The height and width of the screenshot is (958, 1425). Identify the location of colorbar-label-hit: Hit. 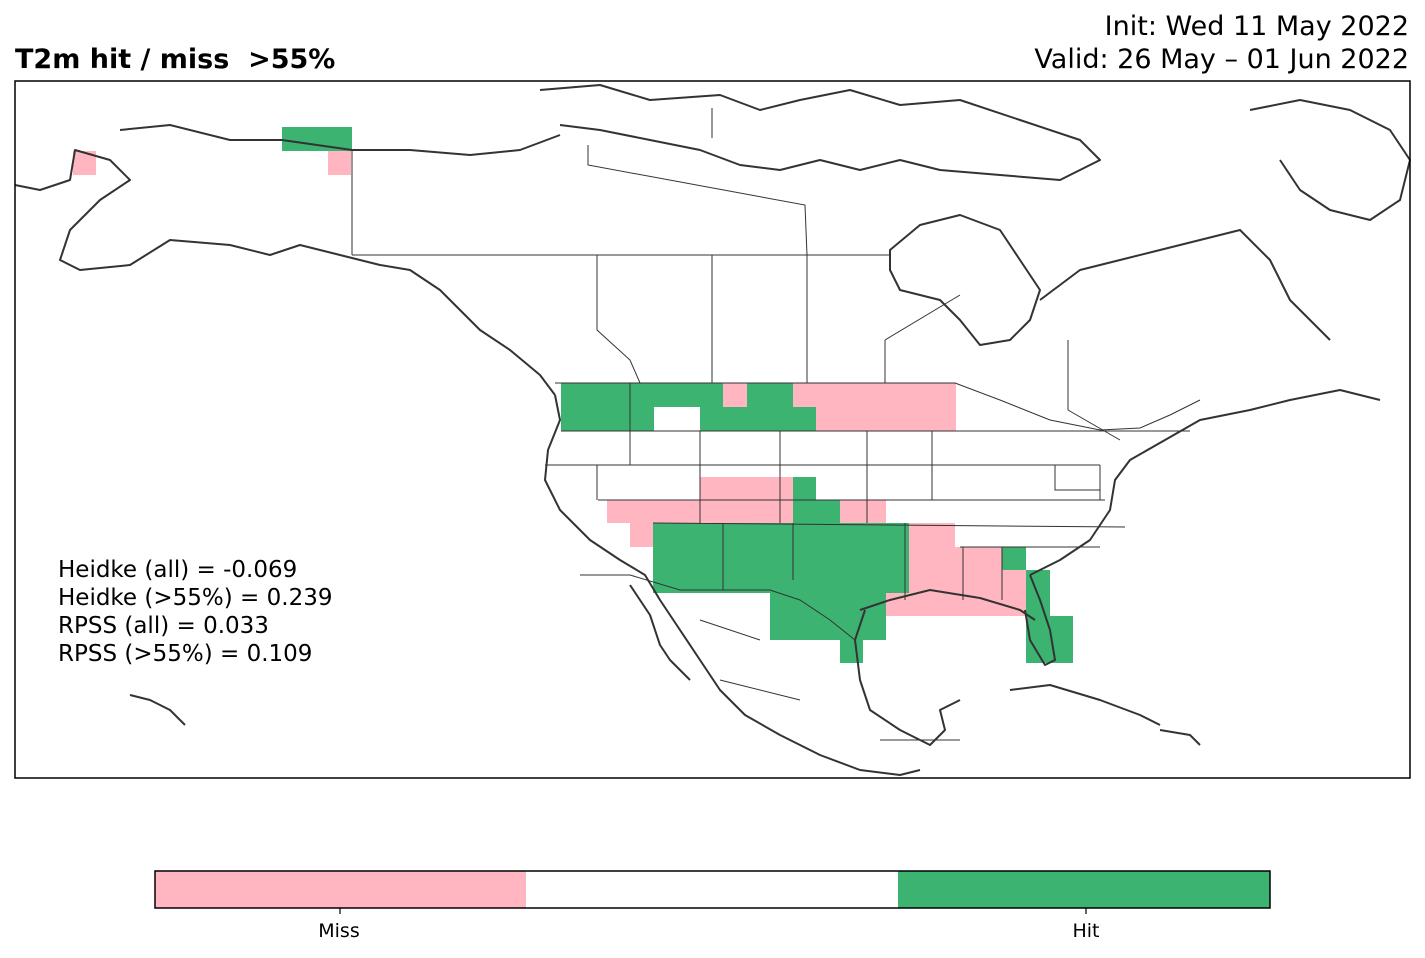
(1086, 931).